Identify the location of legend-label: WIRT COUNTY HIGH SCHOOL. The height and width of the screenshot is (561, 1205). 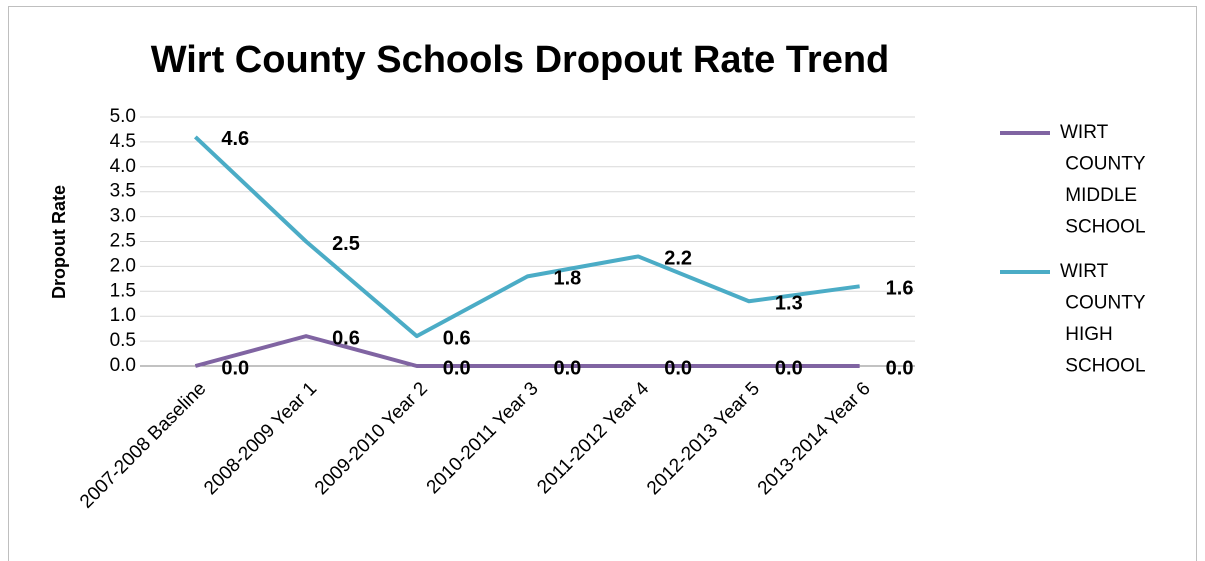
(1103, 319).